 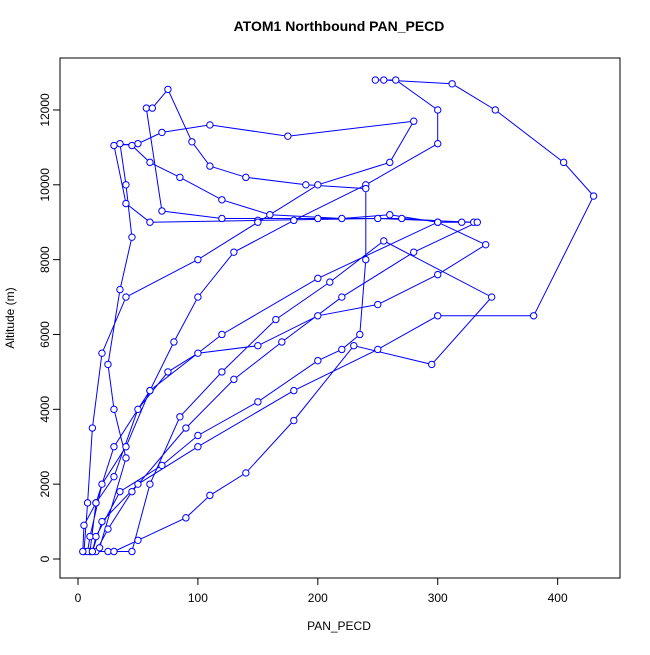 What do you see at coordinates (339, 26) in the screenshot?
I see `chart-title: ATOM1 Northbound PAN_PECD` at bounding box center [339, 26].